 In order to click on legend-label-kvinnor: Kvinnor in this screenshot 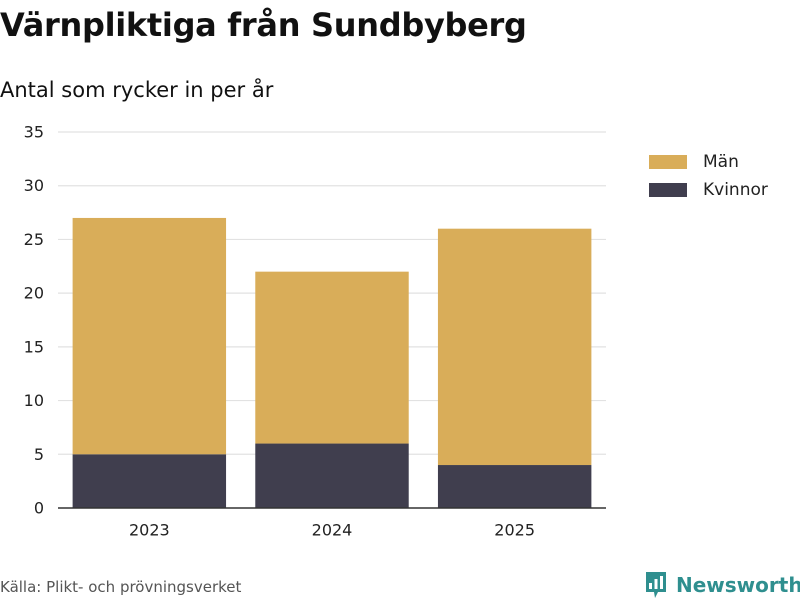, I will do `click(735, 190)`.